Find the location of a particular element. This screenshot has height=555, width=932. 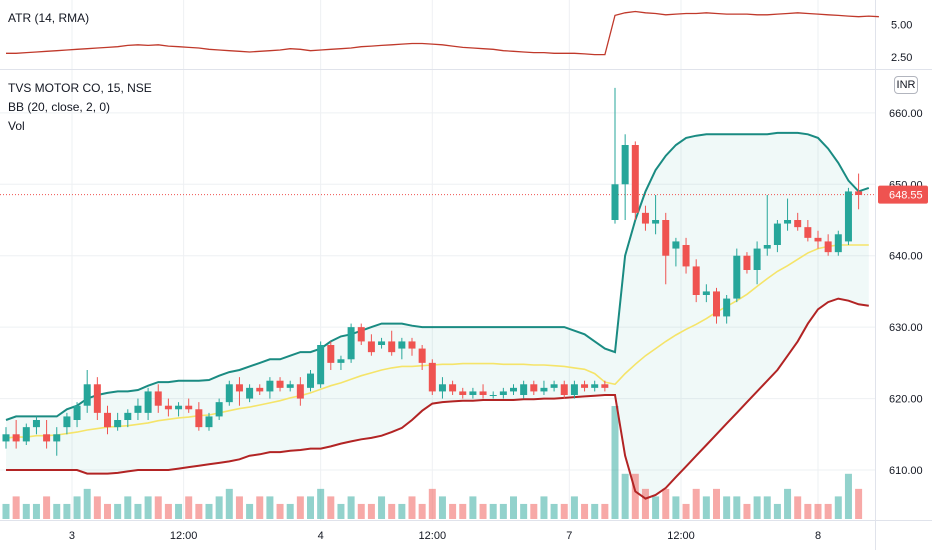

bb-legend: BB (20, close, 2, 0) is located at coordinates (59, 107).